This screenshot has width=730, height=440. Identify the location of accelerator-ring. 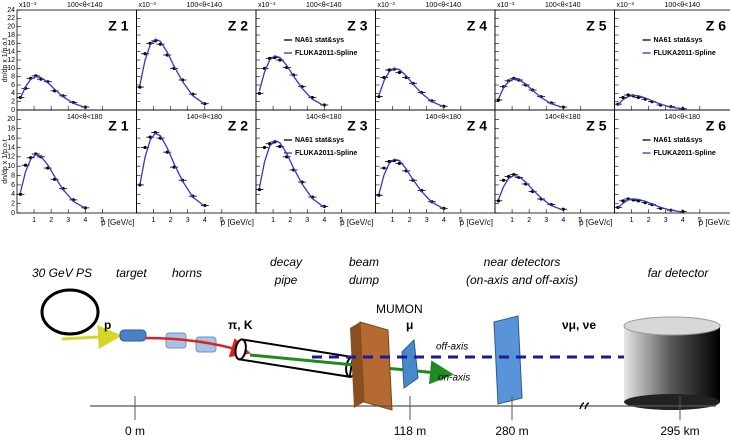
(70, 312).